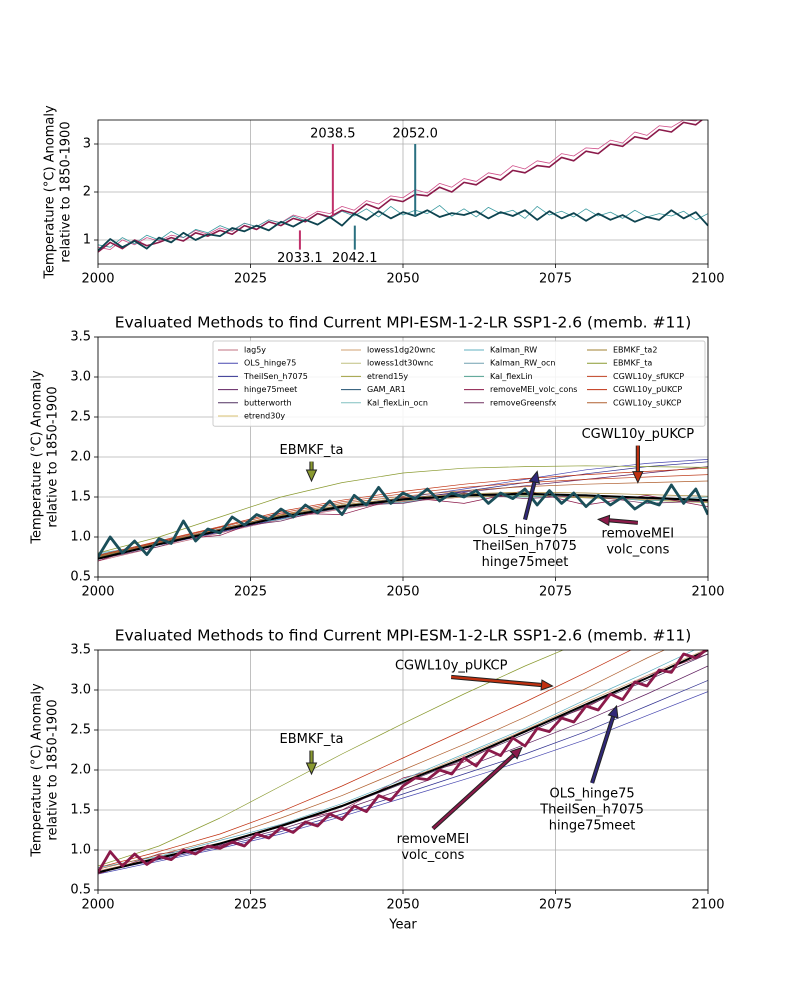 The image size is (787, 1000). Describe the element at coordinates (523, 363) in the screenshot. I see `legend-label: Kalman_RW_ocn` at that location.